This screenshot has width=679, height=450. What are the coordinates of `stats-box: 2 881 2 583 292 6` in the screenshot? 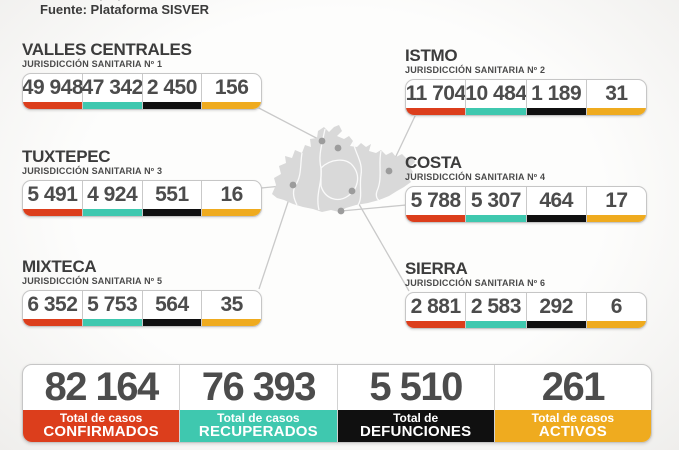 It's located at (526, 310).